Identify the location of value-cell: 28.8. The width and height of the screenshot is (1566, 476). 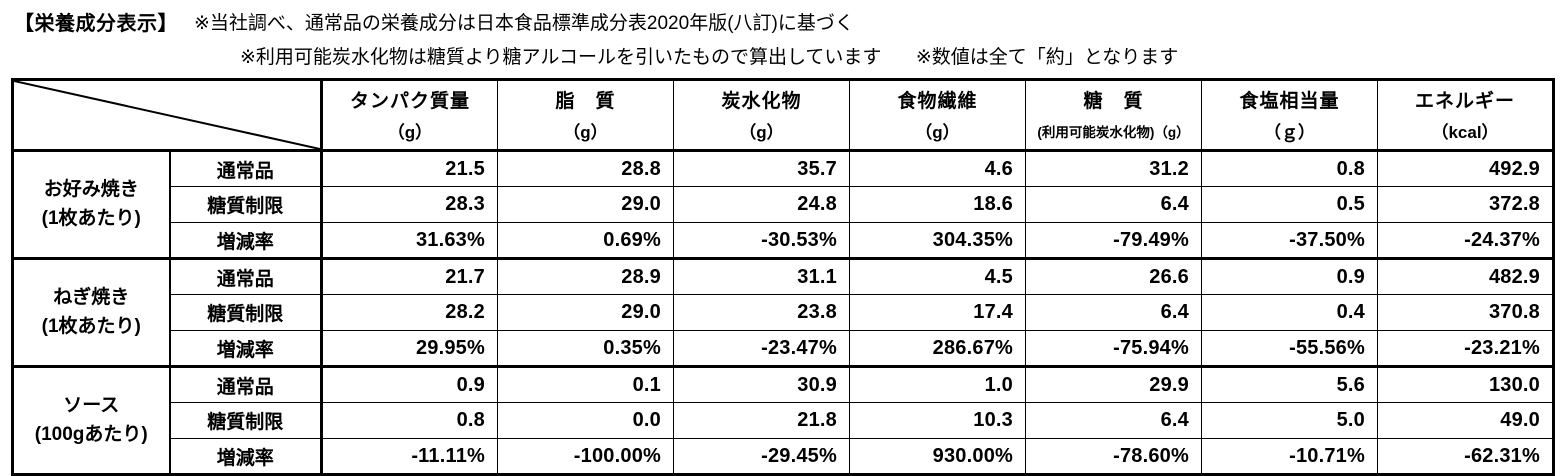
(585, 168).